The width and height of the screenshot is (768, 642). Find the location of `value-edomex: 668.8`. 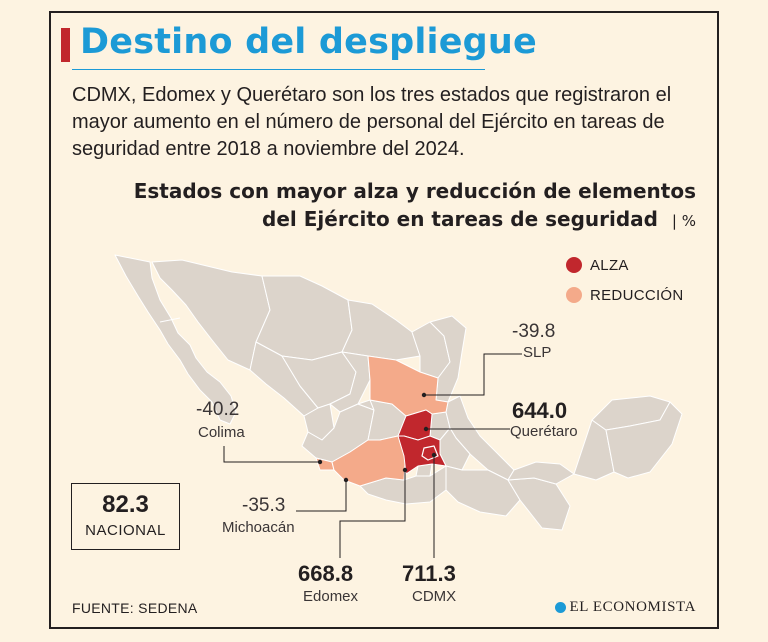

value-edomex: 668.8 is located at coordinates (326, 573).